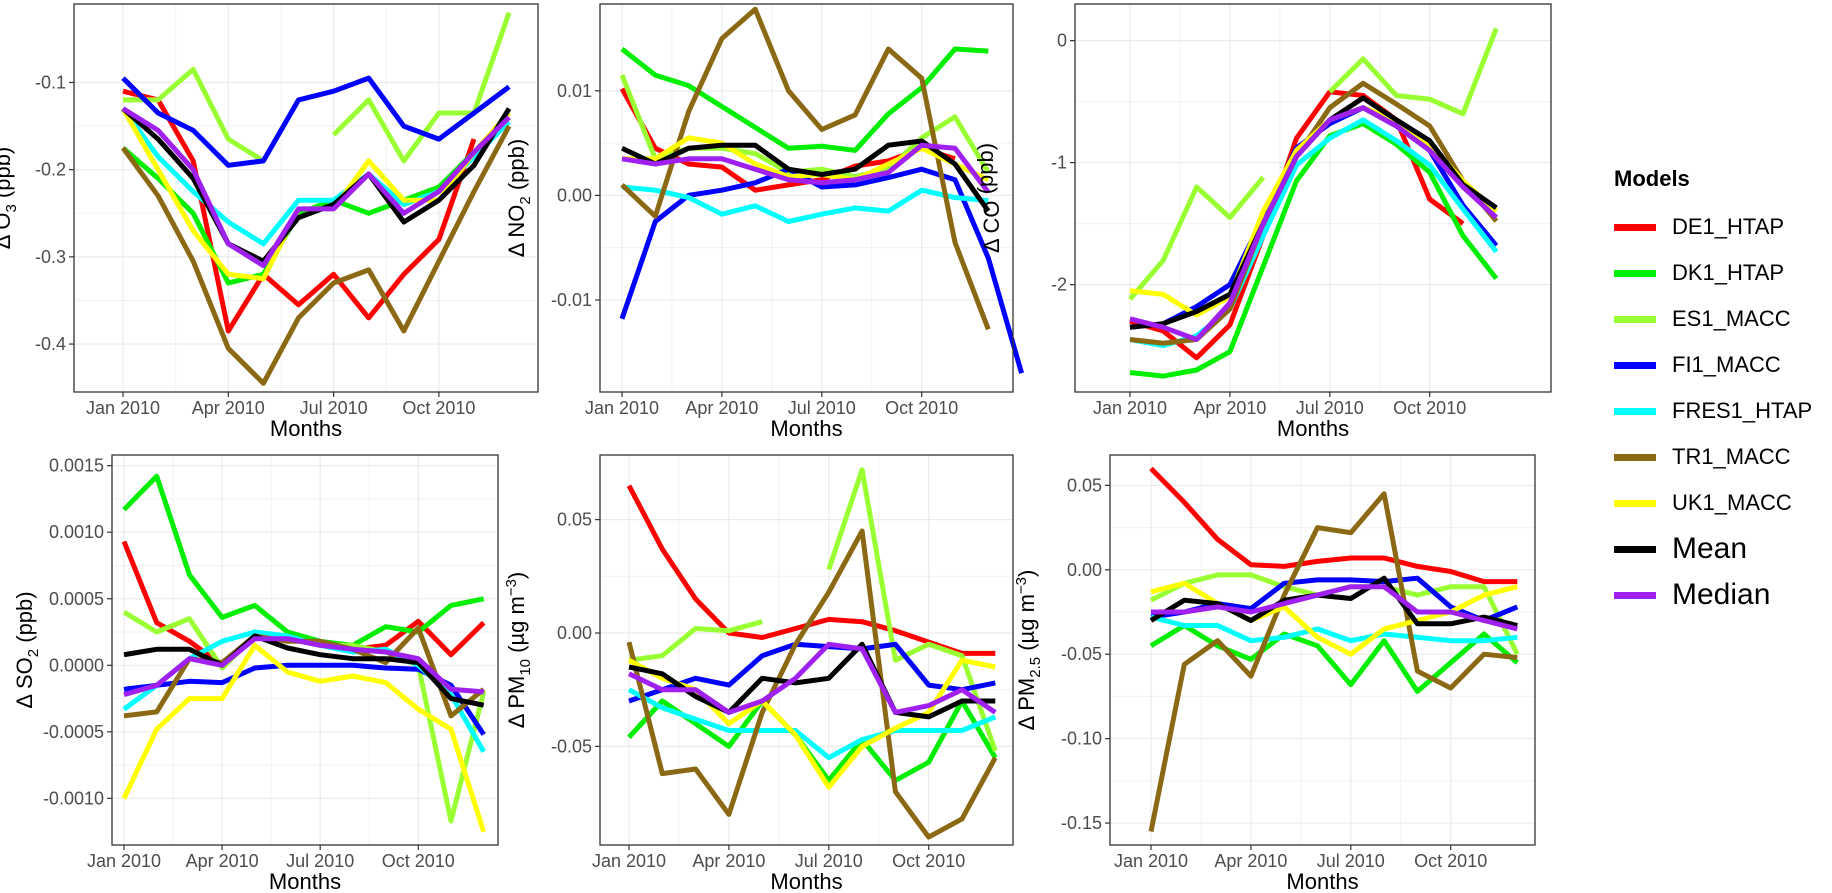 The height and width of the screenshot is (893, 1832). Describe the element at coordinates (519, 198) in the screenshot. I see `y-axis-label: Δ NO2 (ppb)` at that location.